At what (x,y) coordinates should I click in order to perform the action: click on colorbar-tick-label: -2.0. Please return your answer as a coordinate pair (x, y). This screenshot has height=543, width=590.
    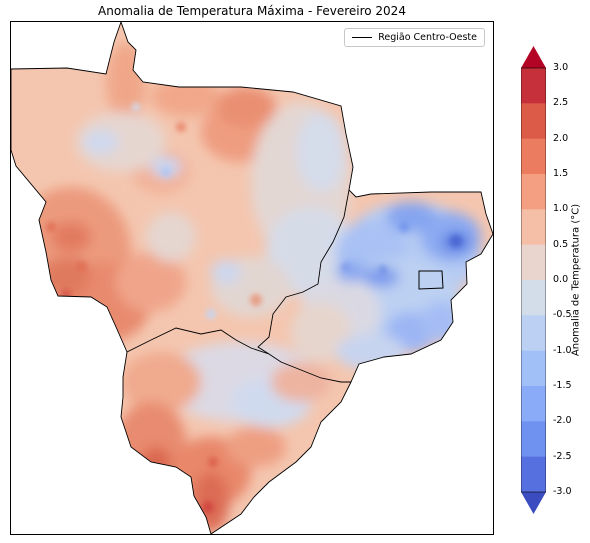
    Looking at the image, I should click on (562, 421).